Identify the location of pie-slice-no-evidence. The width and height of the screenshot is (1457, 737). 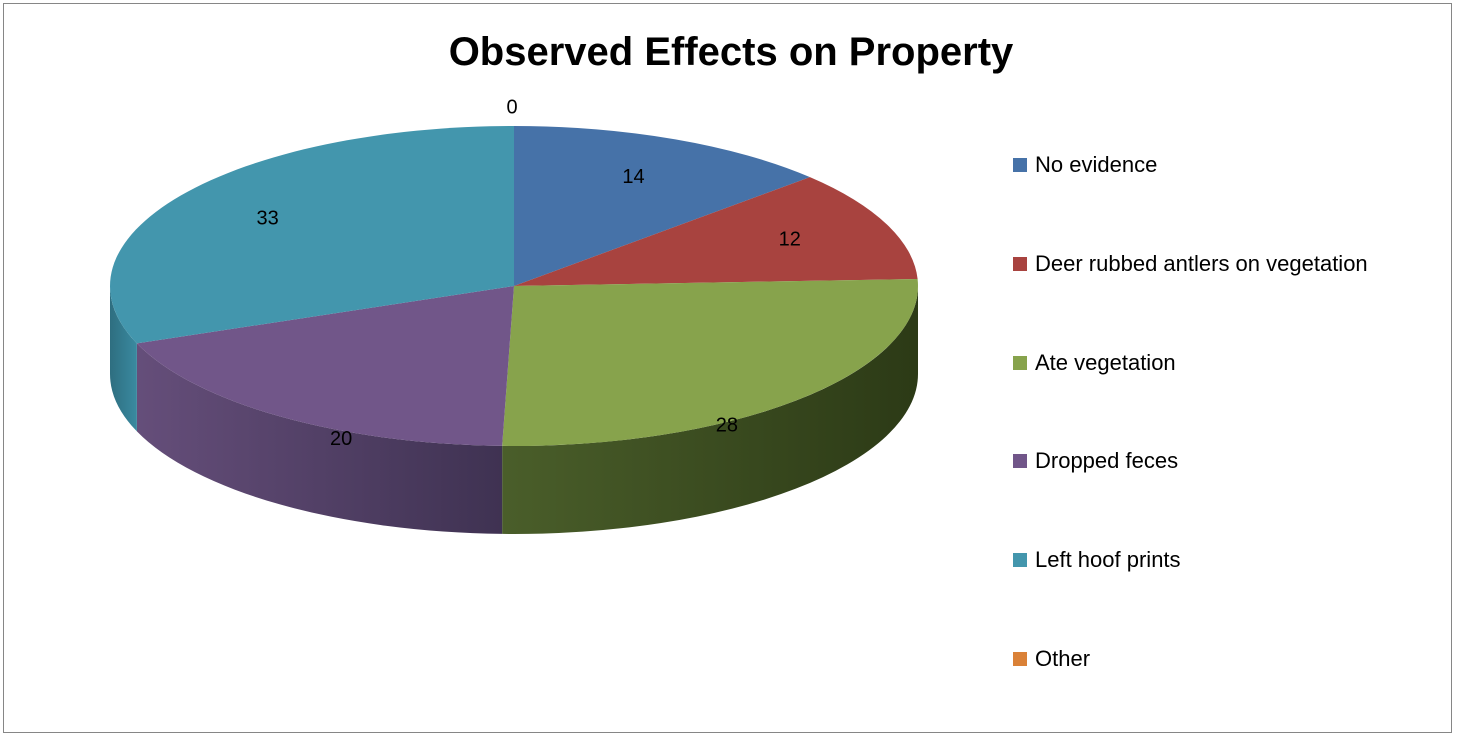
(662, 206).